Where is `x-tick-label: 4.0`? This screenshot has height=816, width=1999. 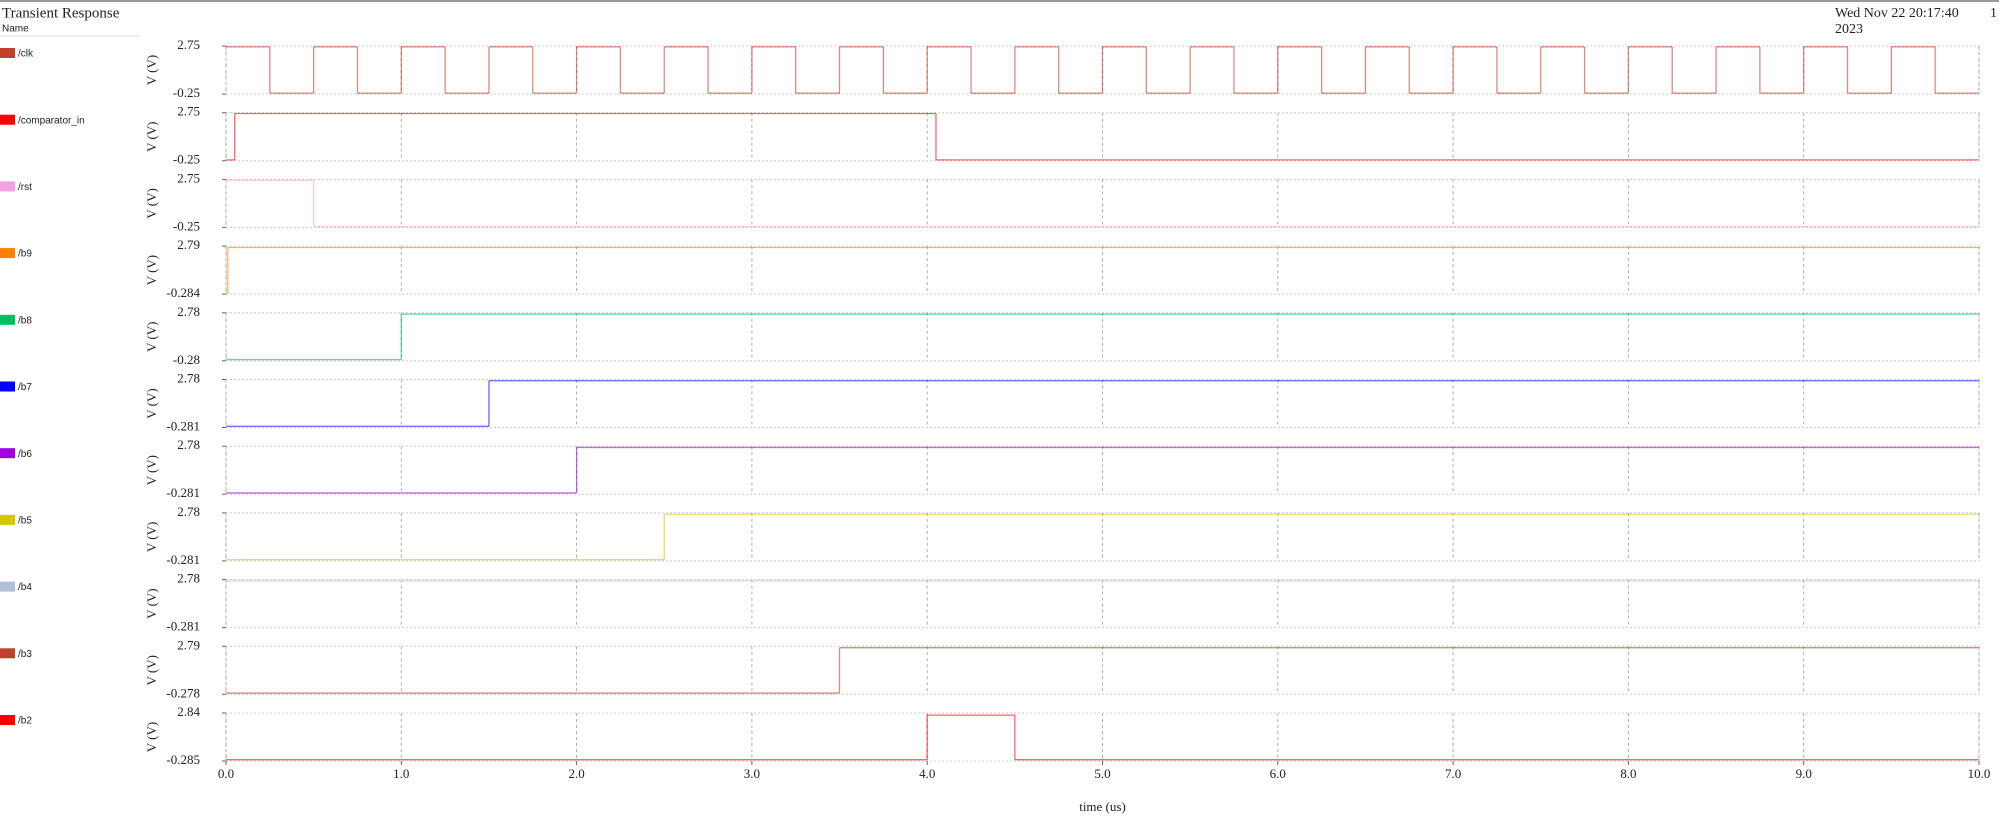 x-tick-label: 4.0 is located at coordinates (927, 773).